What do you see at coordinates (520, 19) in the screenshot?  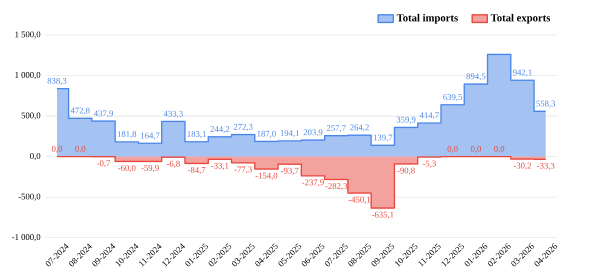 I see `legend-label: Total exports` at bounding box center [520, 19].